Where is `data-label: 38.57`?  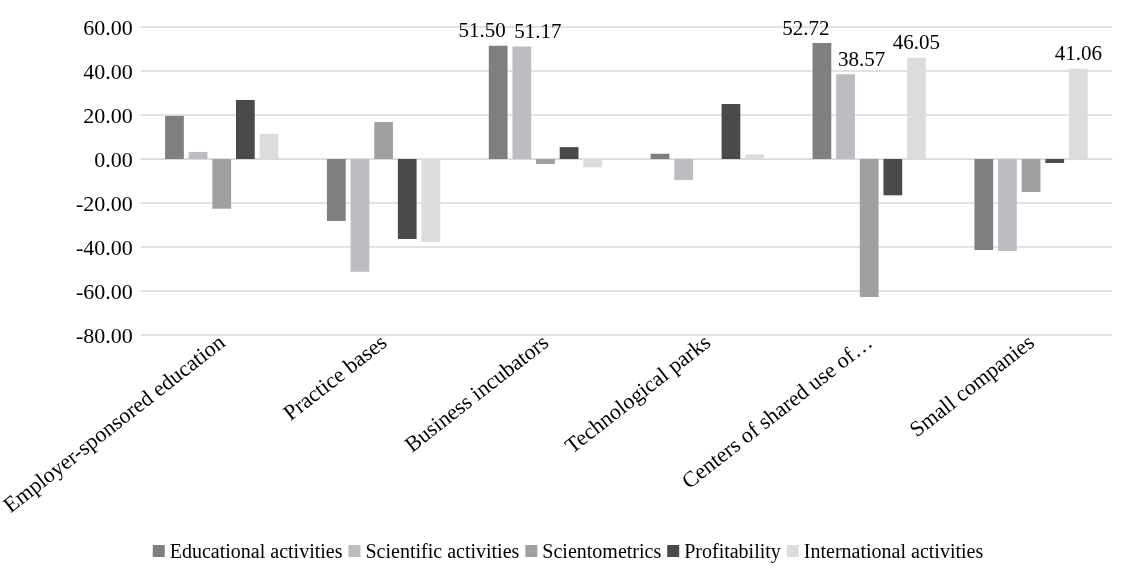
data-label: 38.57 is located at coordinates (861, 58).